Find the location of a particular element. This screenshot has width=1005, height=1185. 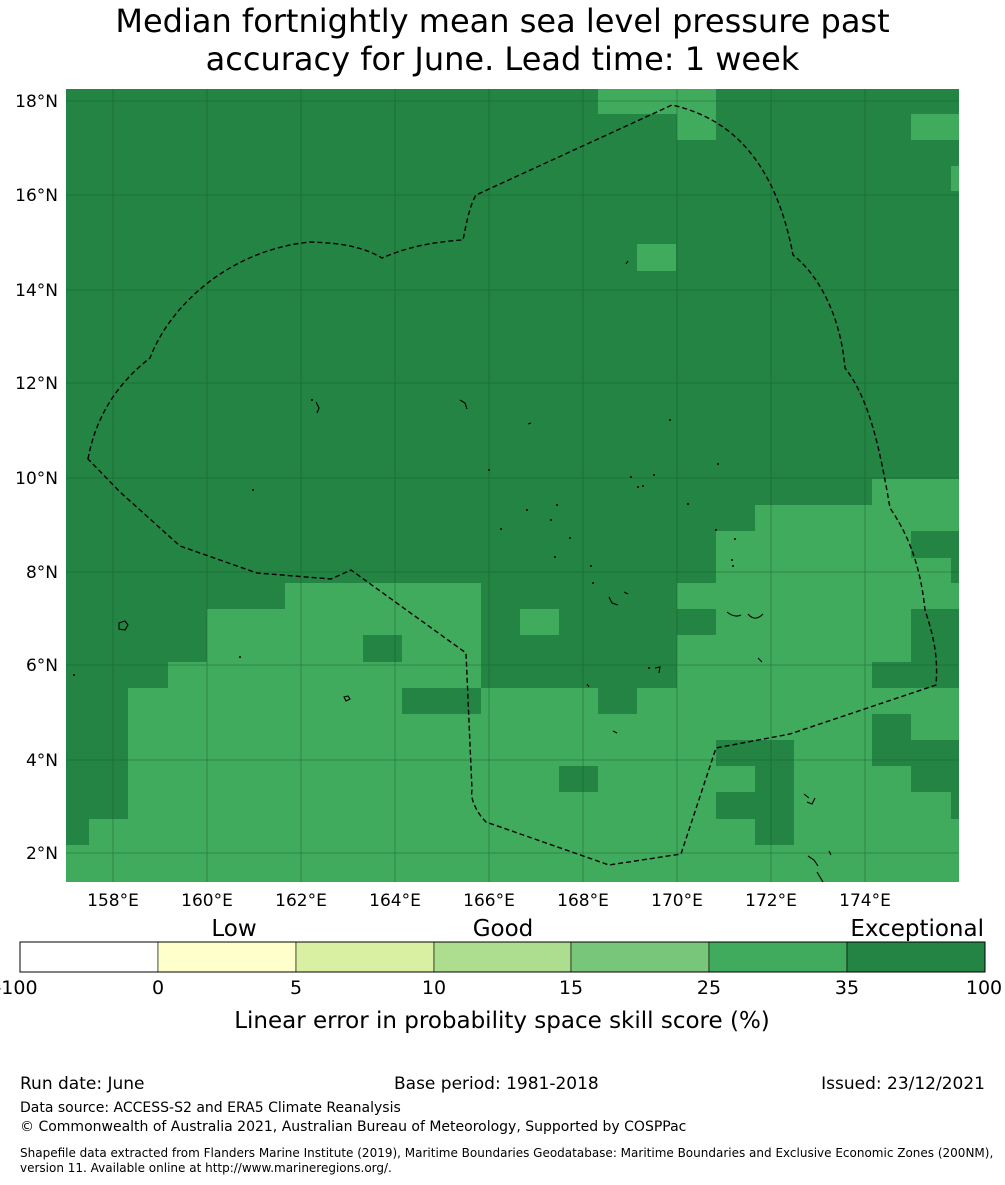

colorbar-ticks: -100 0 5 10 15 25 35 100 is located at coordinates (501, 988).